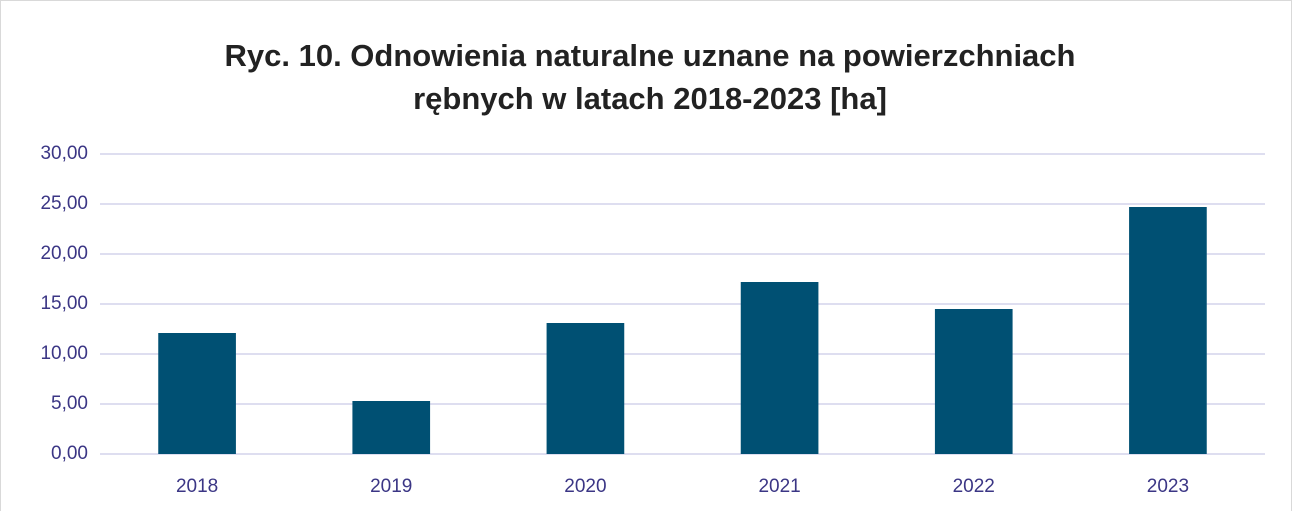 This screenshot has height=511, width=1293. What do you see at coordinates (64, 153) in the screenshot?
I see `y-tick-label: 30,00` at bounding box center [64, 153].